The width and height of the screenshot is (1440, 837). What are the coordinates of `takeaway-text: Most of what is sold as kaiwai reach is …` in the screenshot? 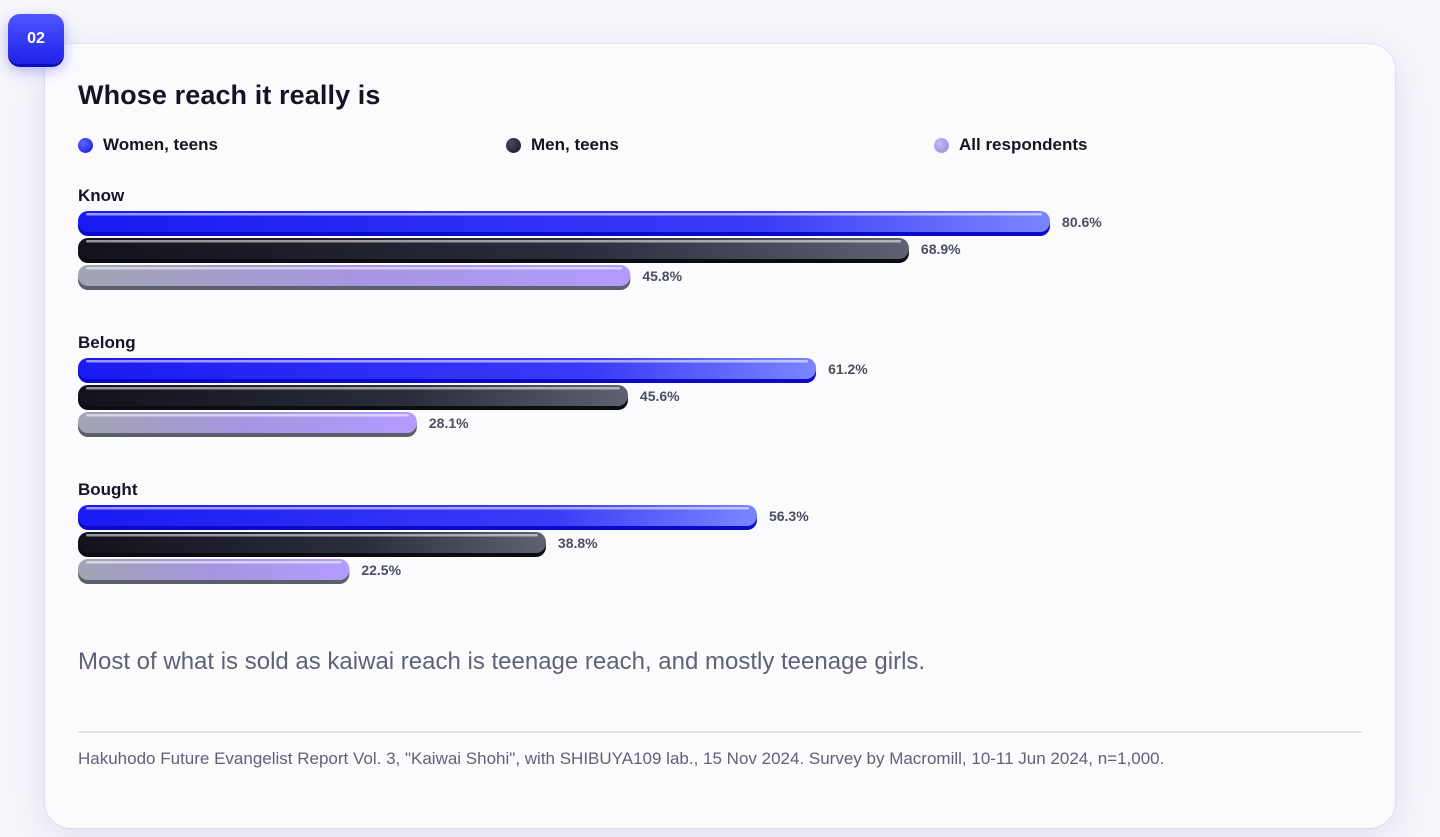 It's located at (502, 661).